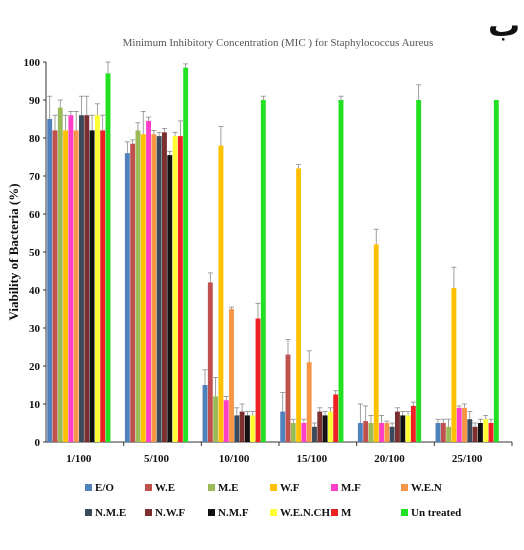 This screenshot has height=550, width=524. Describe the element at coordinates (421, 488) in the screenshot. I see `legend-item: W.E.N` at that location.